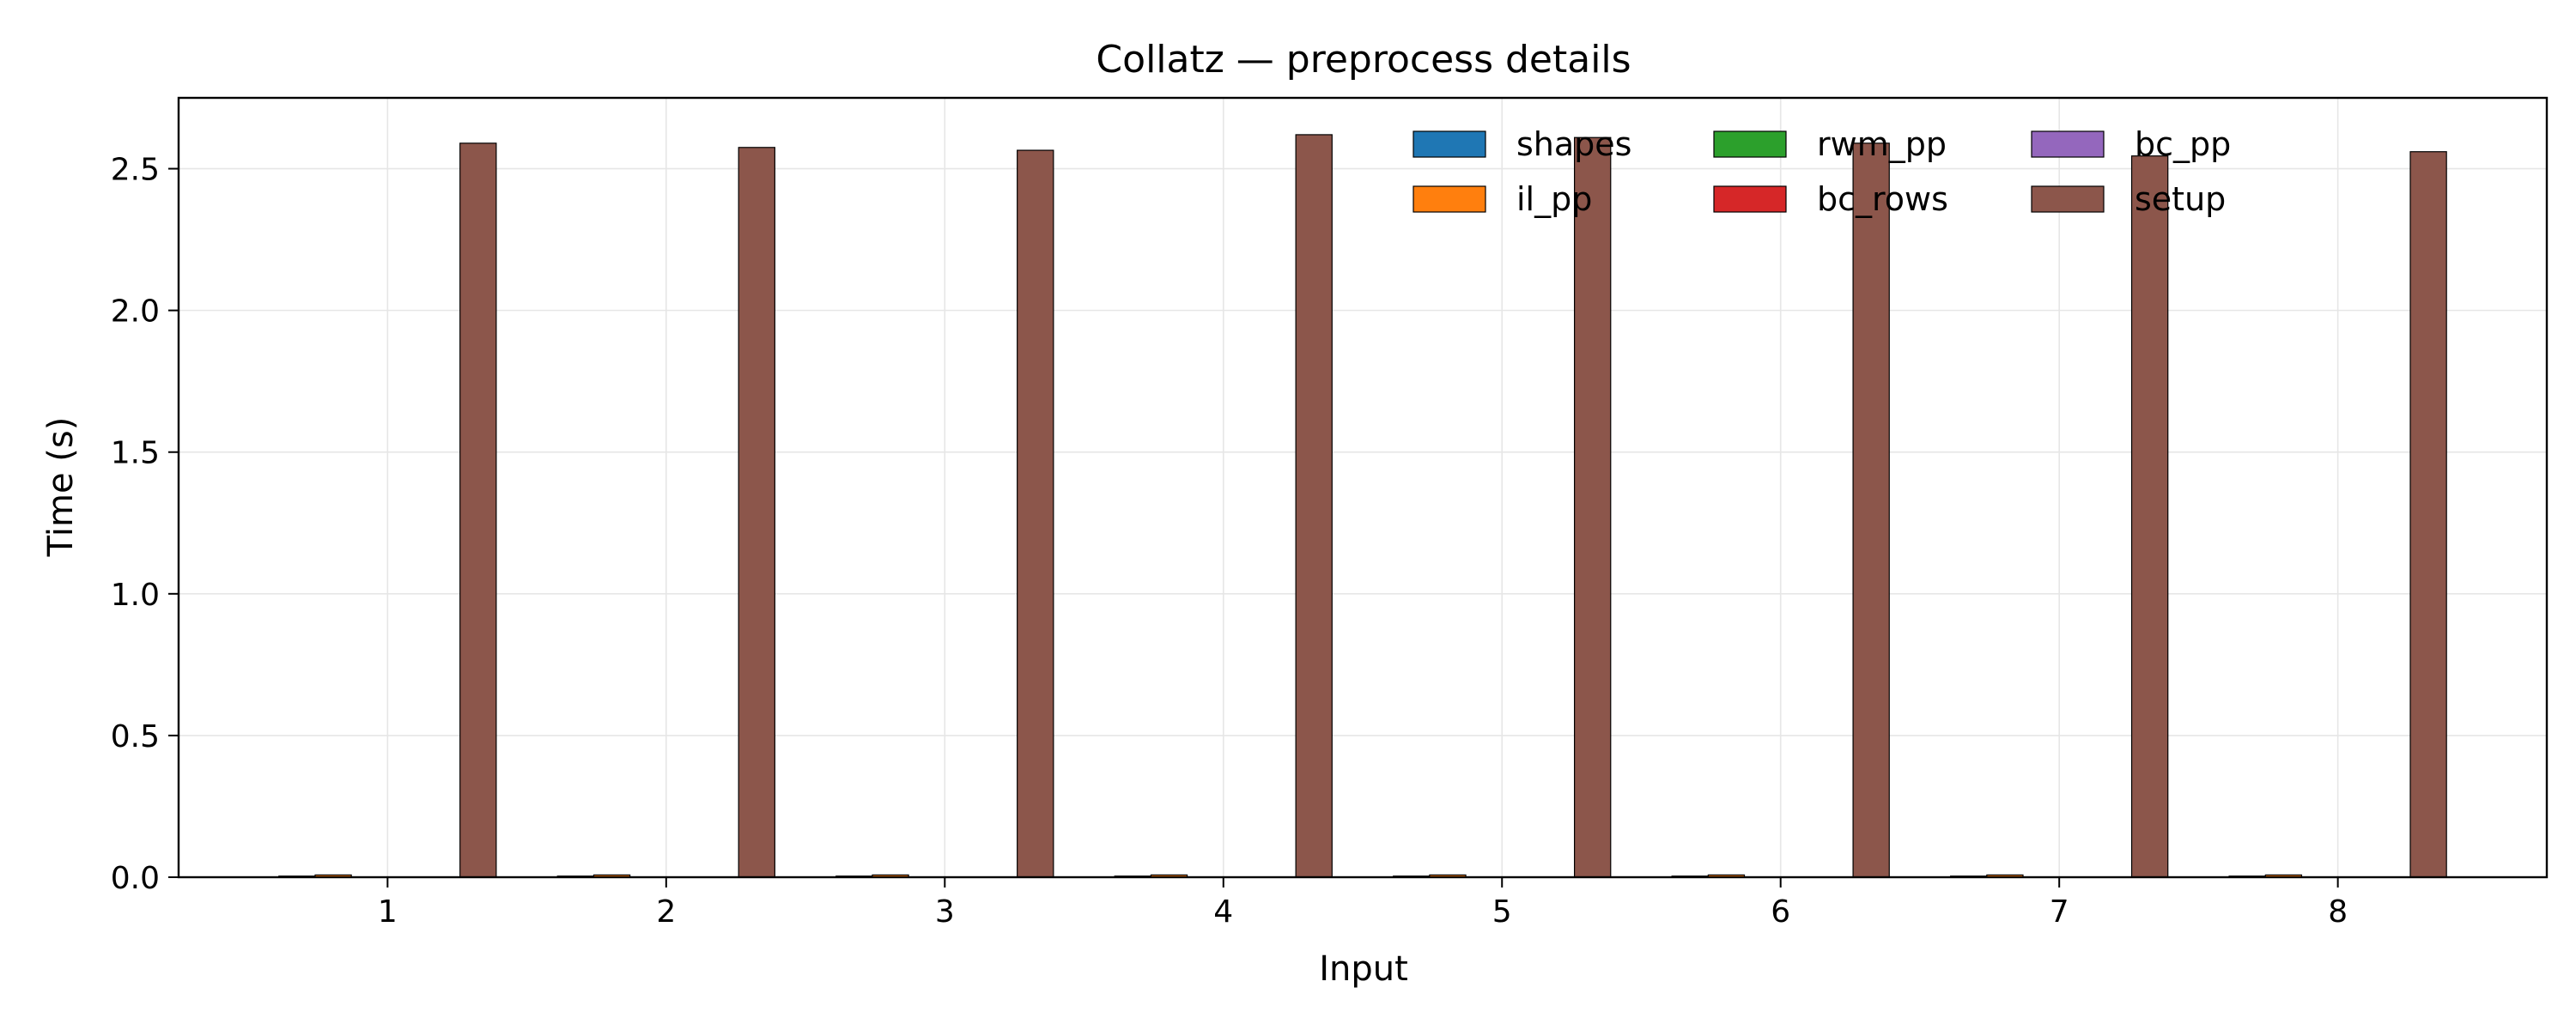  Describe the element at coordinates (388, 912) in the screenshot. I see `x-tick-label: 1` at that location.